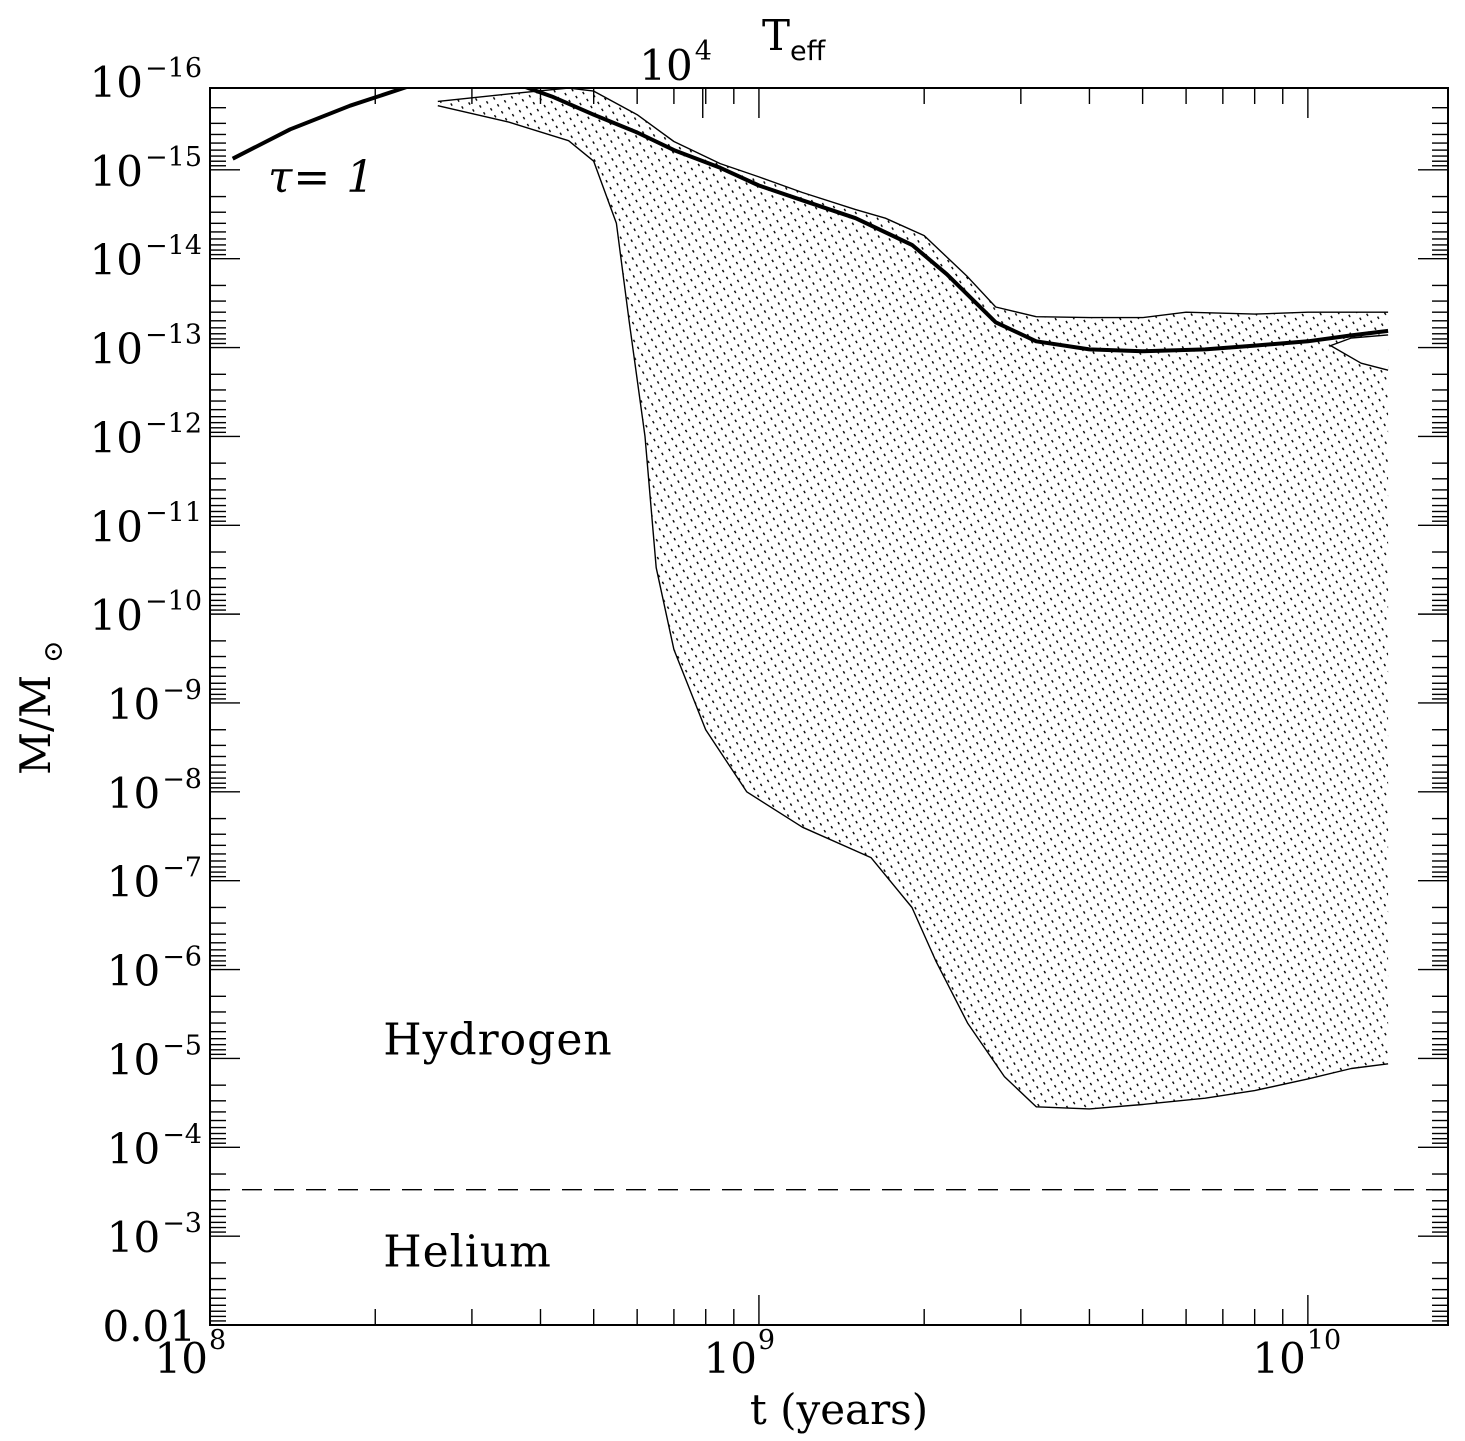 Image resolution: width=1465 pixels, height=1441 pixels. I want to click on y-tick-label-exponent: −9, so click(182, 690).